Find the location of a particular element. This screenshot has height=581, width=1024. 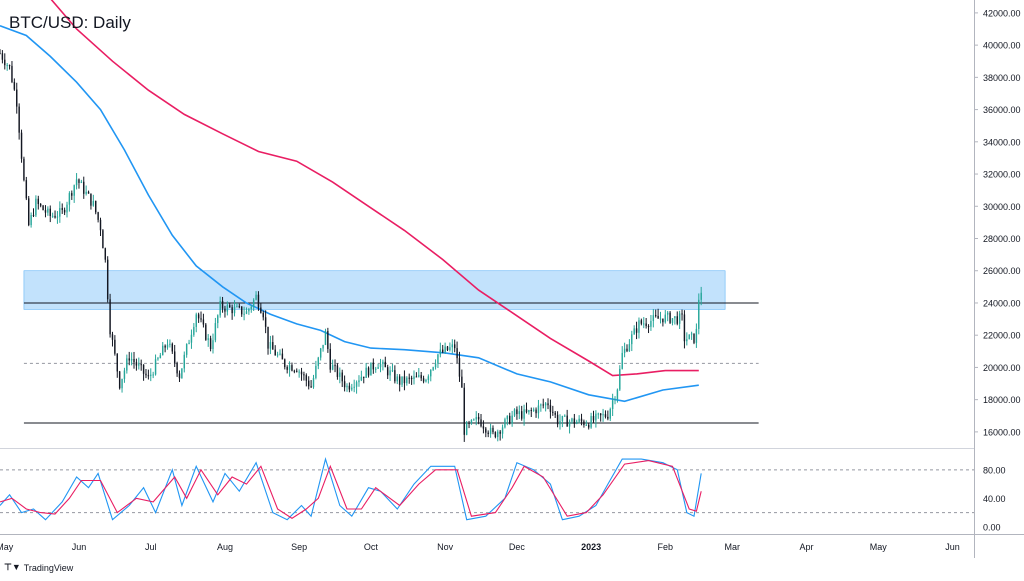

price-axis-label: 36000.00 is located at coordinates (1002, 110).